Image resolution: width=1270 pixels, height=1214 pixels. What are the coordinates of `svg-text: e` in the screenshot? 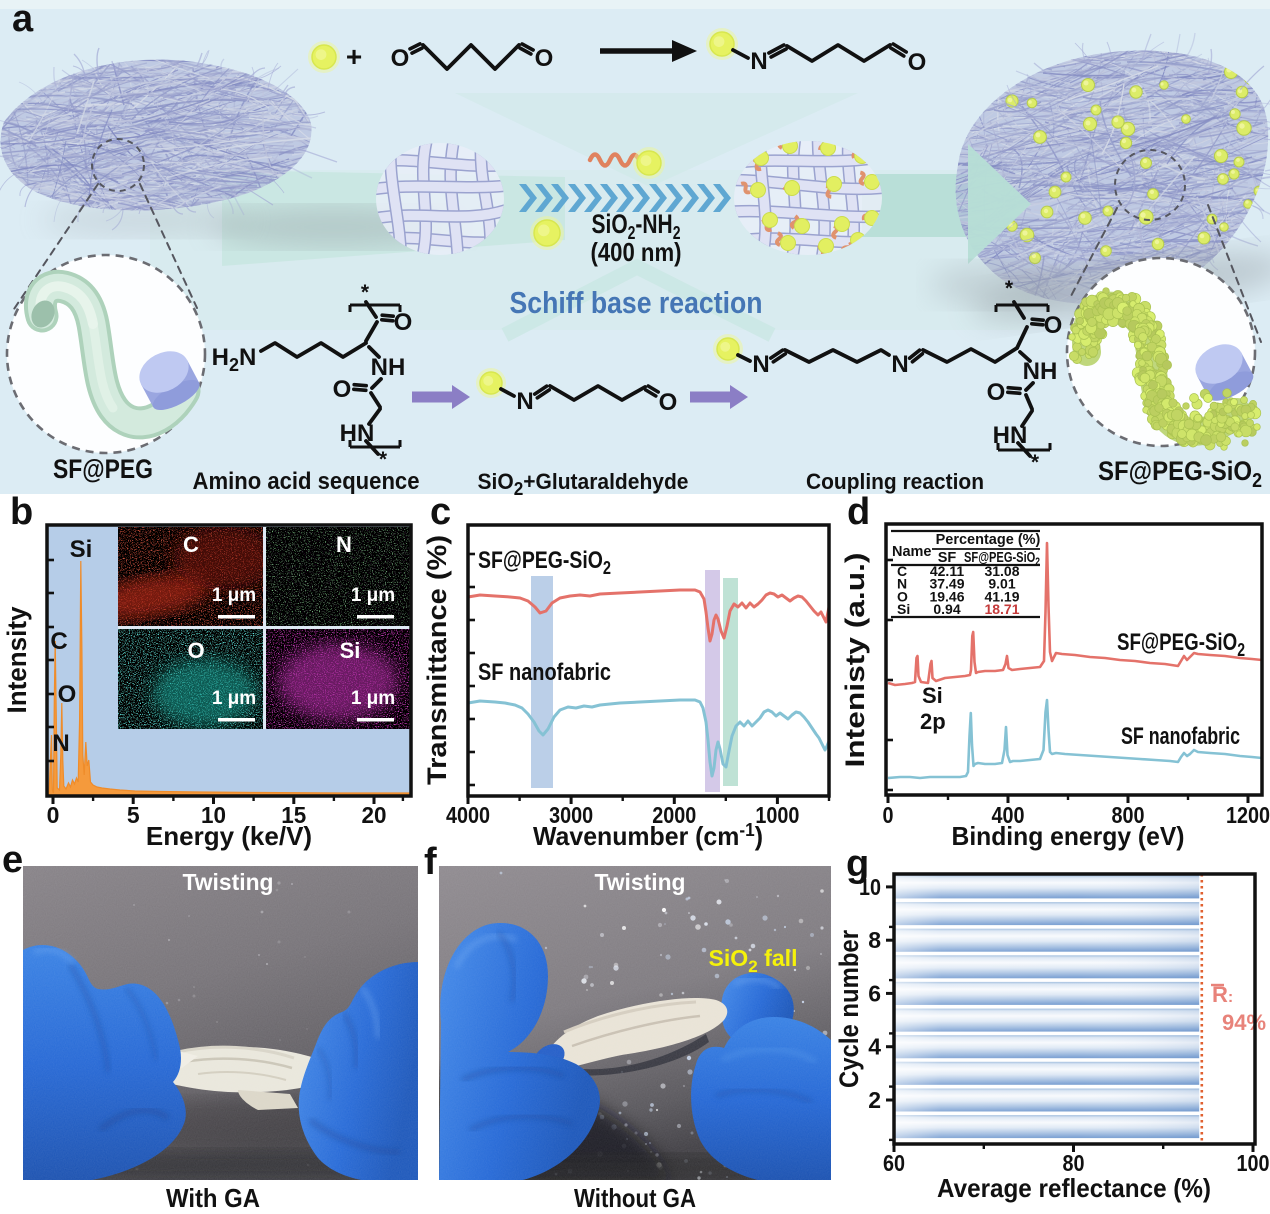 It's located at (12, 860).